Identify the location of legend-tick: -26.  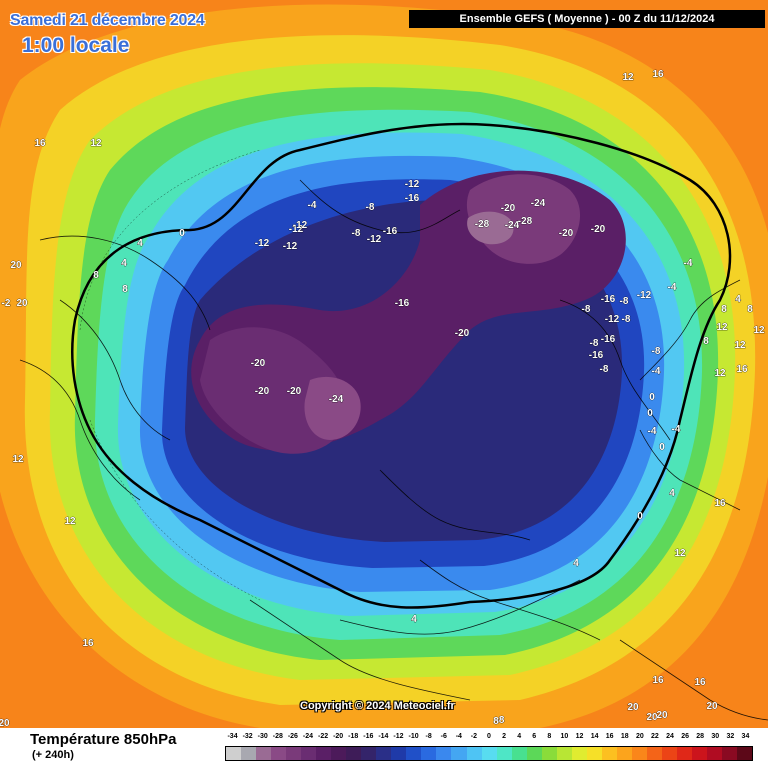
(292, 736).